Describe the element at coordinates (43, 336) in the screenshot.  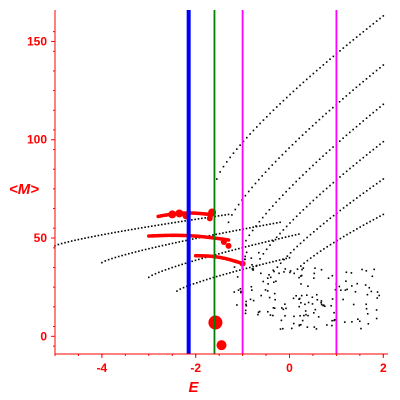
I see `y-tick-label: 0` at that location.